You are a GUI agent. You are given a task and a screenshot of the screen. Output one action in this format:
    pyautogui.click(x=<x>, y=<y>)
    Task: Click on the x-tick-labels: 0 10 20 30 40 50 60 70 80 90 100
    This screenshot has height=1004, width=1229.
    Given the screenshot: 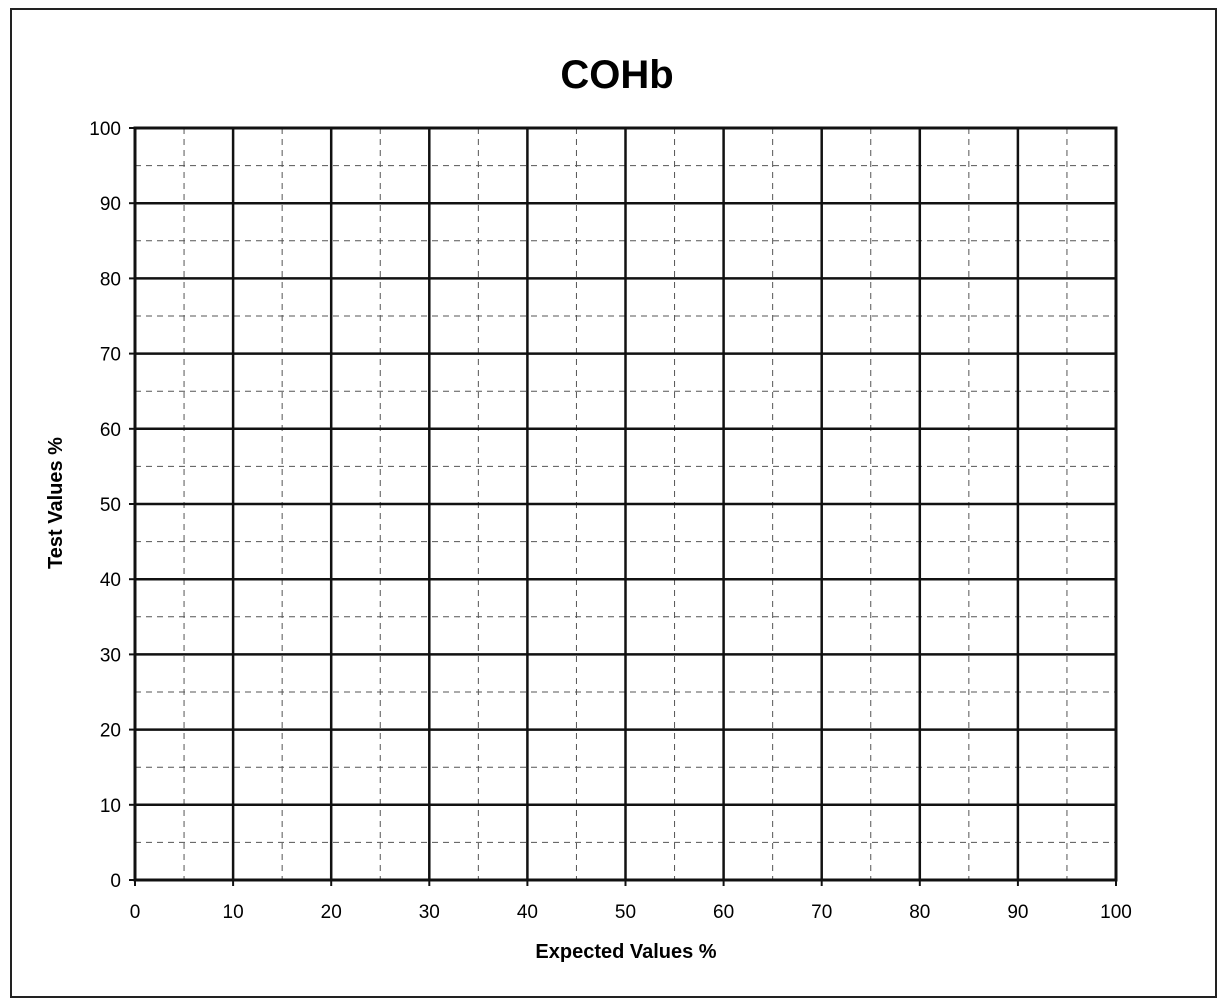 What is the action you would take?
    pyautogui.click(x=631, y=901)
    